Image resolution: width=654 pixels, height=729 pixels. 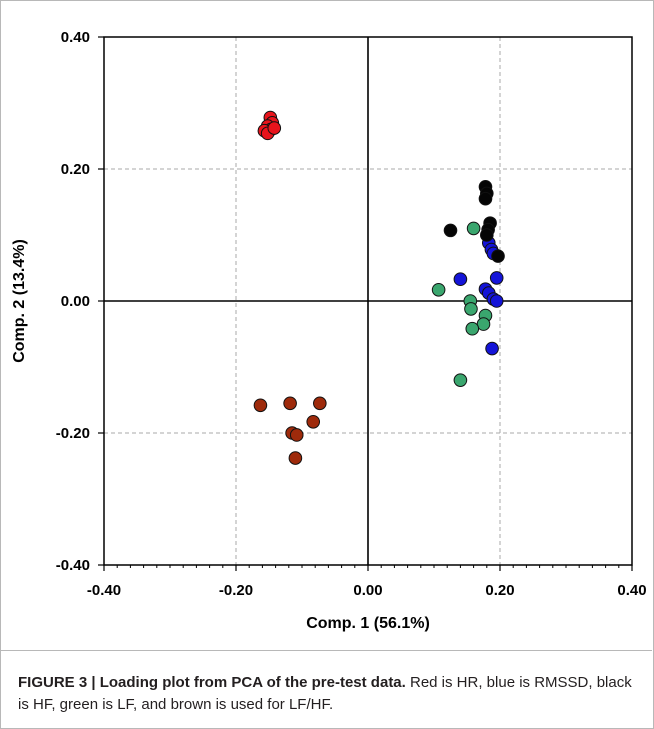 I want to click on x-tick-label: 0.20, so click(x=499, y=590).